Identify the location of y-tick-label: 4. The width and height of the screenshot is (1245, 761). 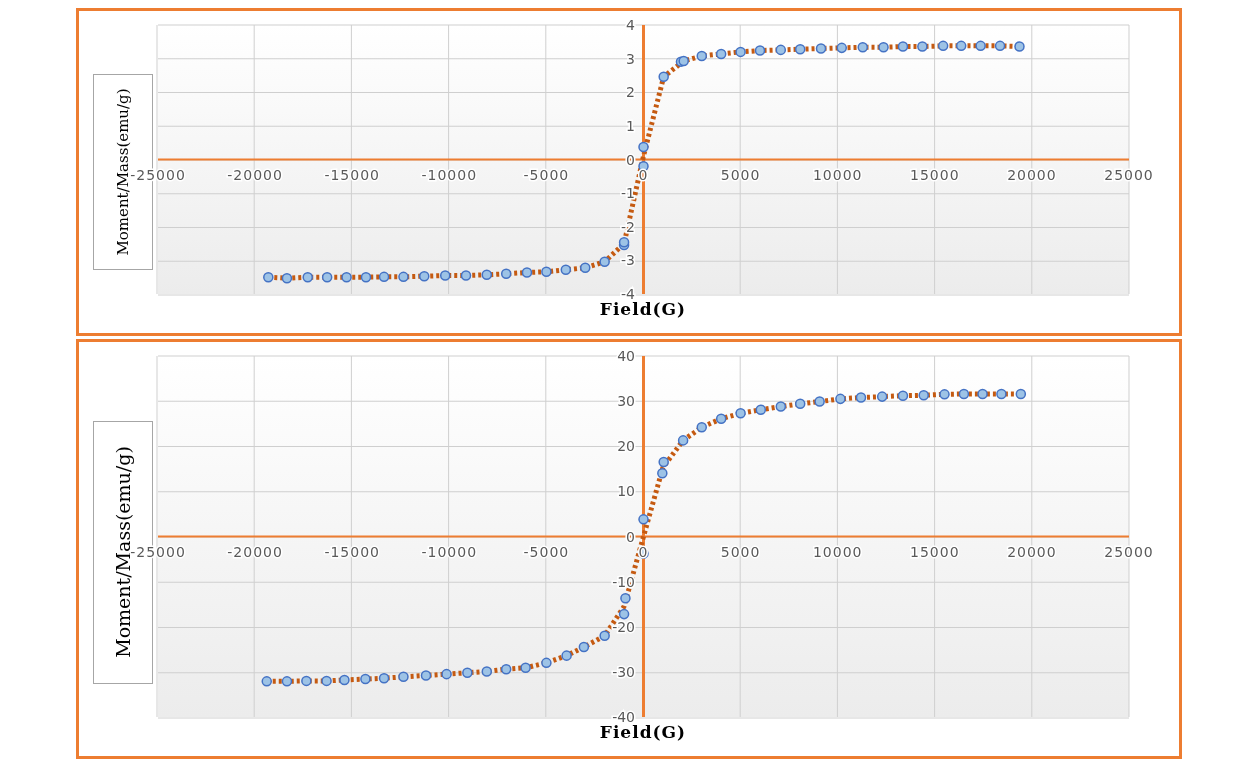
(631, 25).